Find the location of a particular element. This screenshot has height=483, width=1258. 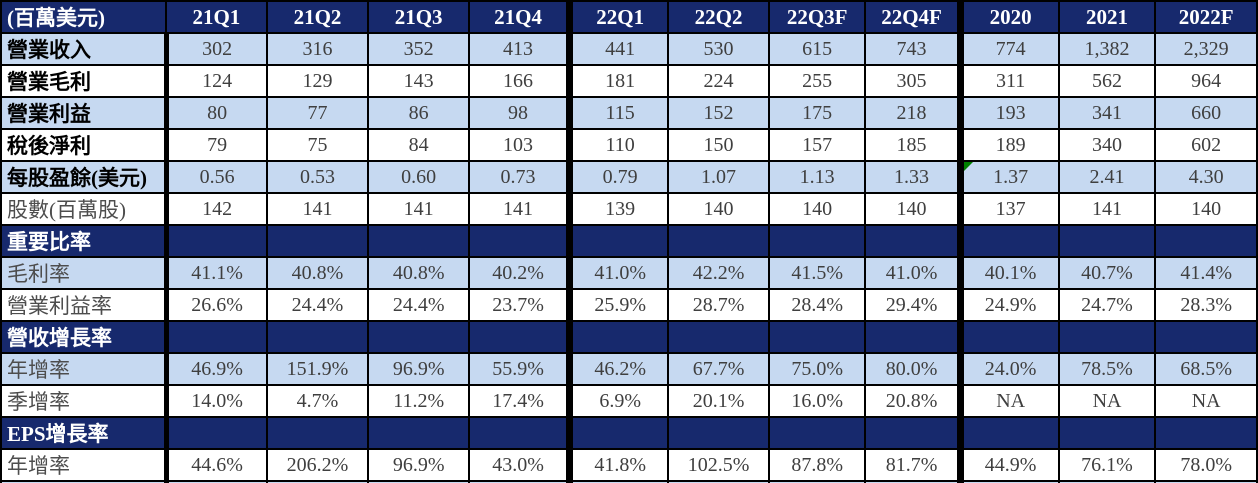

column-header-21Q4: 21Q4 is located at coordinates (519, 17).